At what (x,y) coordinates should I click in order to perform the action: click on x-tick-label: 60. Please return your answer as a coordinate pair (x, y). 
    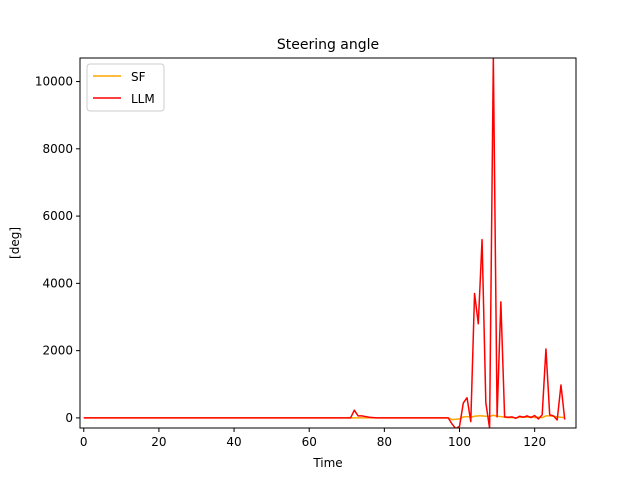
    Looking at the image, I should click on (309, 442).